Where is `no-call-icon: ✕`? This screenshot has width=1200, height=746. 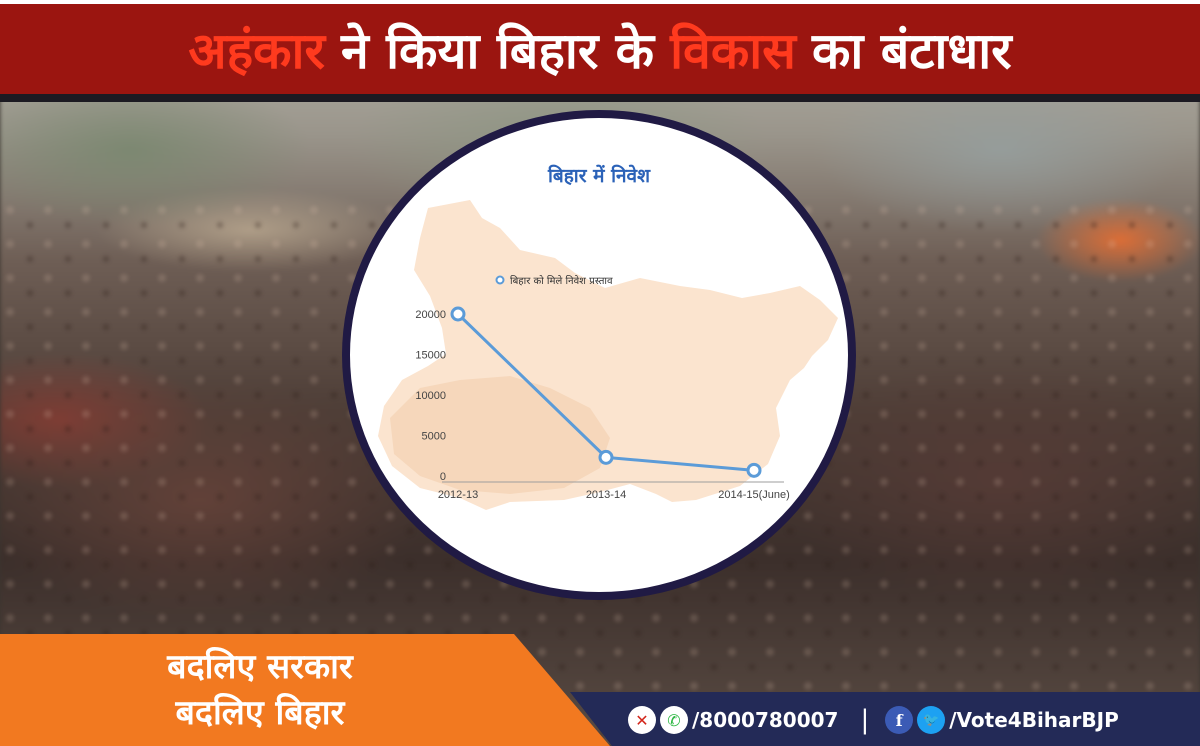 no-call-icon: ✕ is located at coordinates (642, 720).